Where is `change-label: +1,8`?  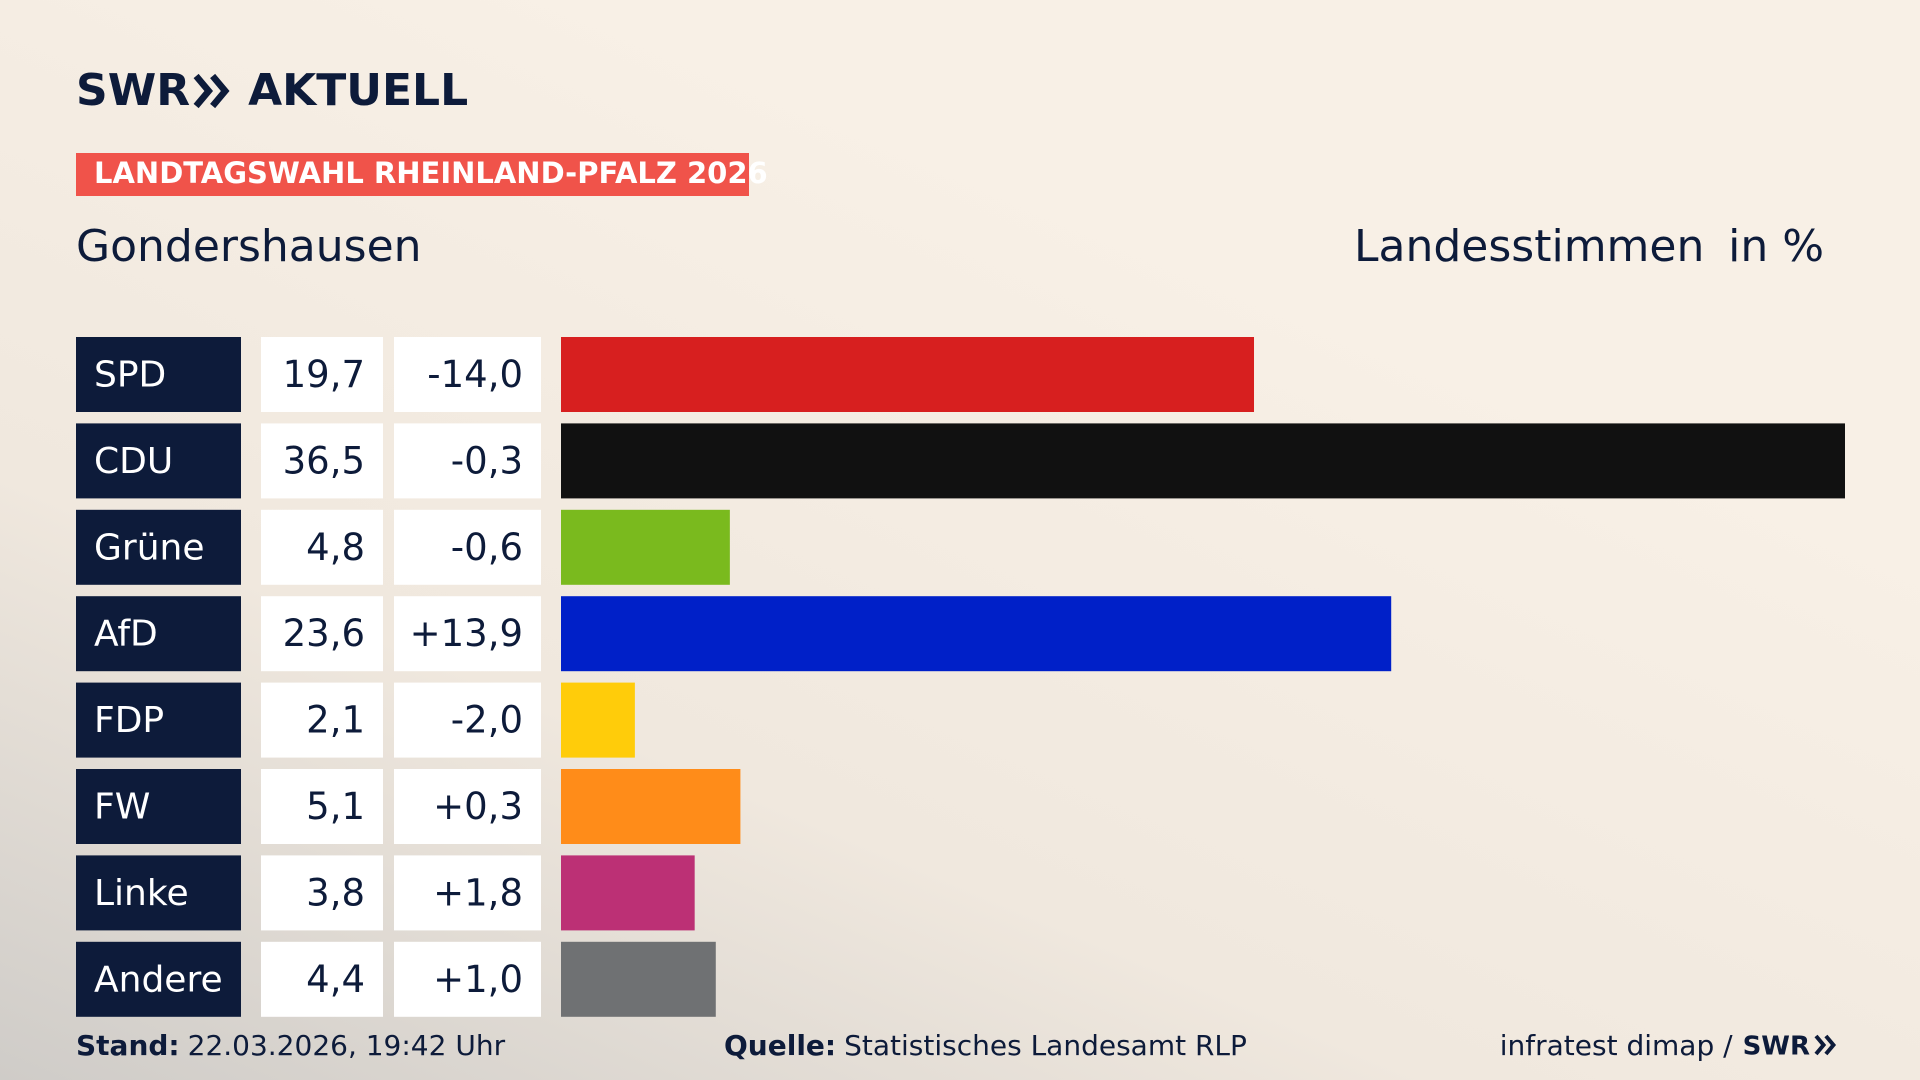 change-label: +1,8 is located at coordinates (478, 892).